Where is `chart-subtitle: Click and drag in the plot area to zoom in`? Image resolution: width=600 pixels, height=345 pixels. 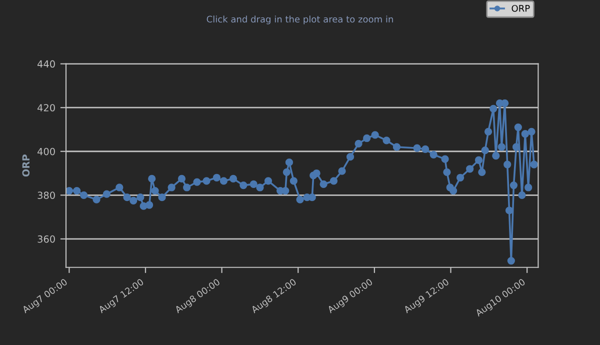
chart-subtitle: Click and drag in the plot area to zoom in is located at coordinates (299, 20).